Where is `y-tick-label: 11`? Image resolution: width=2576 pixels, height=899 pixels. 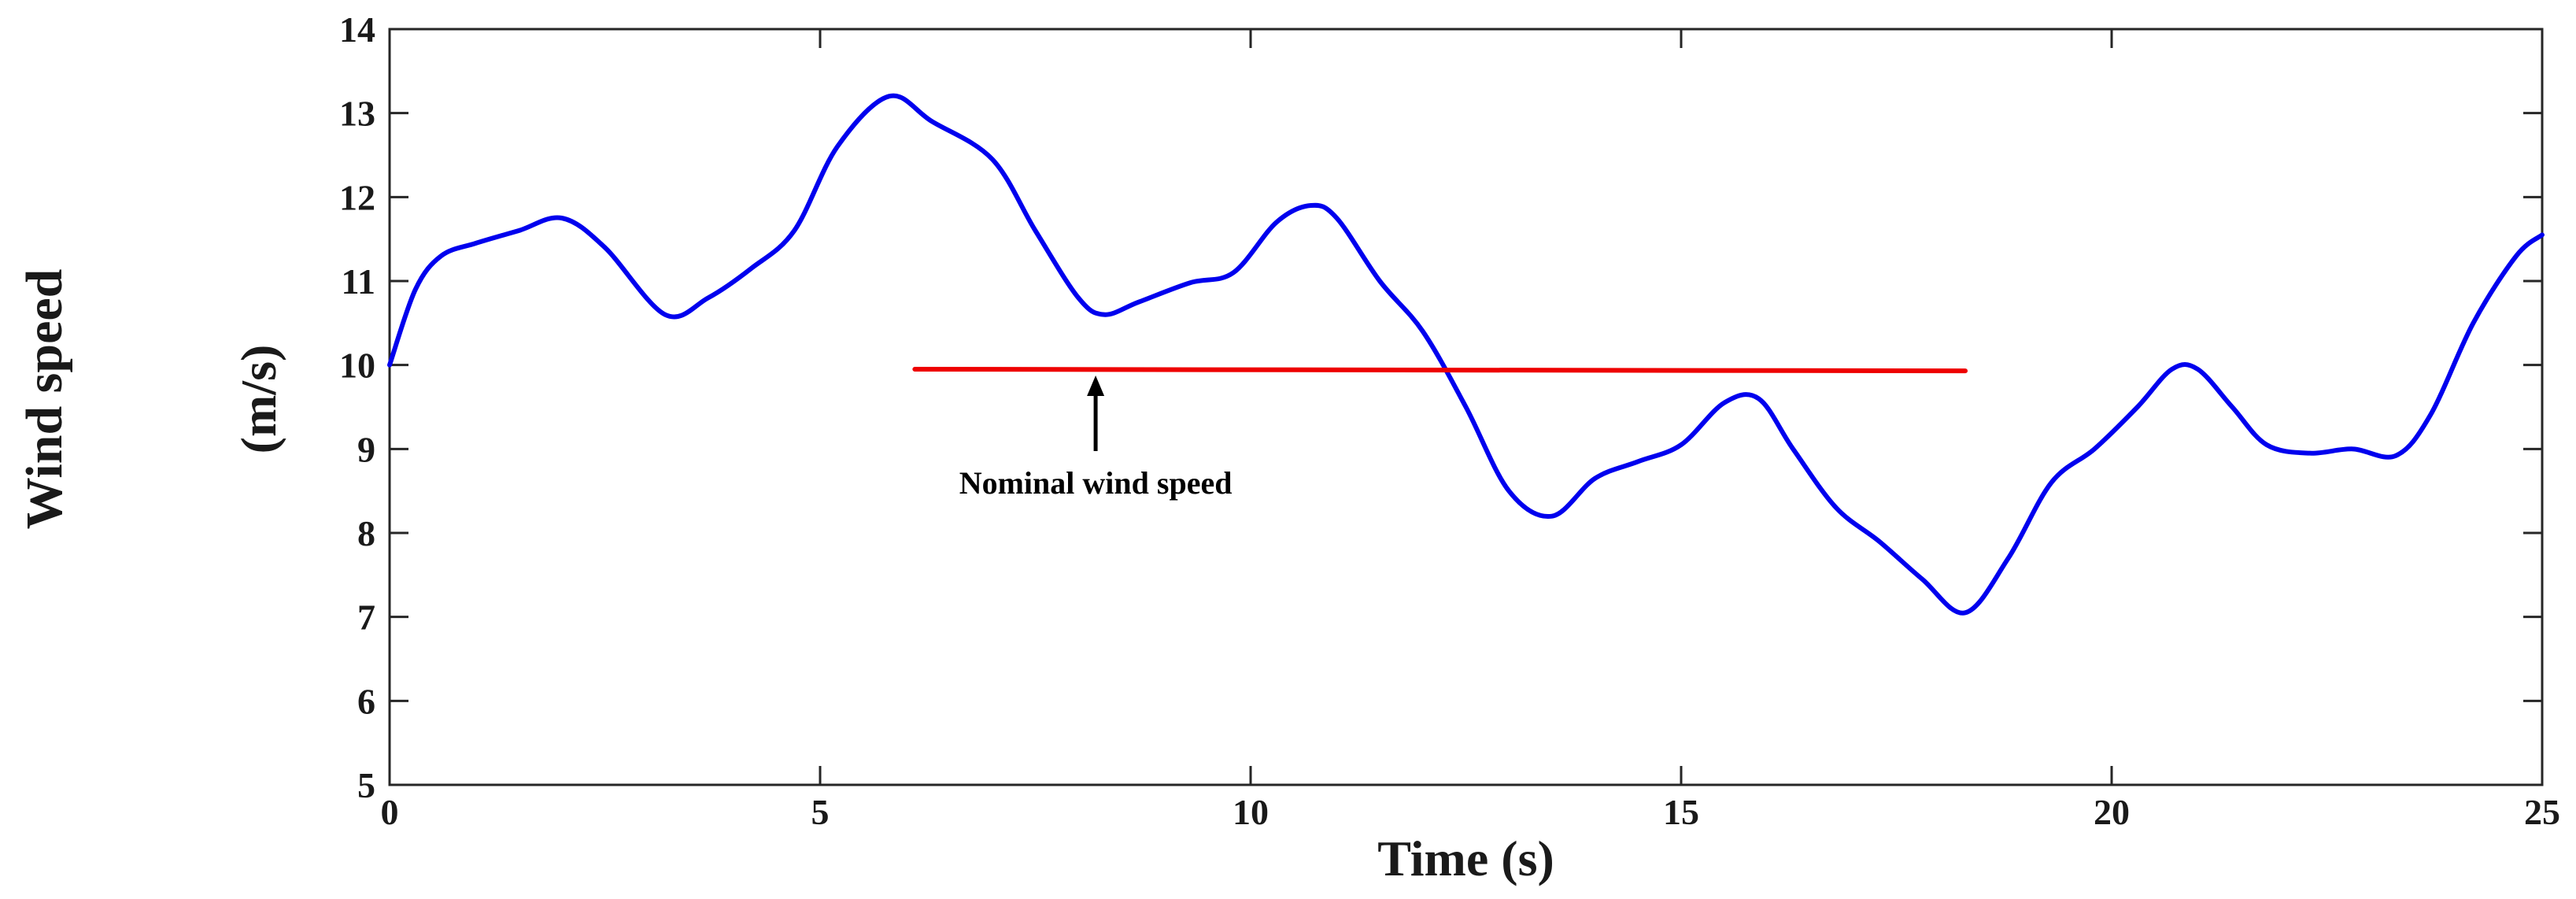
y-tick-label: 11 is located at coordinates (358, 281).